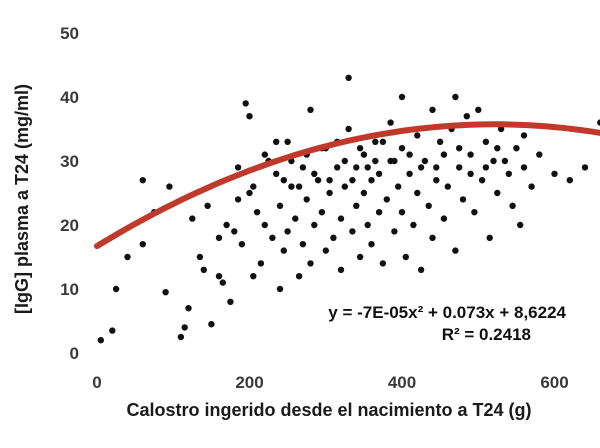 The image size is (600, 448). Describe the element at coordinates (69, 33) in the screenshot. I see `y-tick-label: 50` at that location.